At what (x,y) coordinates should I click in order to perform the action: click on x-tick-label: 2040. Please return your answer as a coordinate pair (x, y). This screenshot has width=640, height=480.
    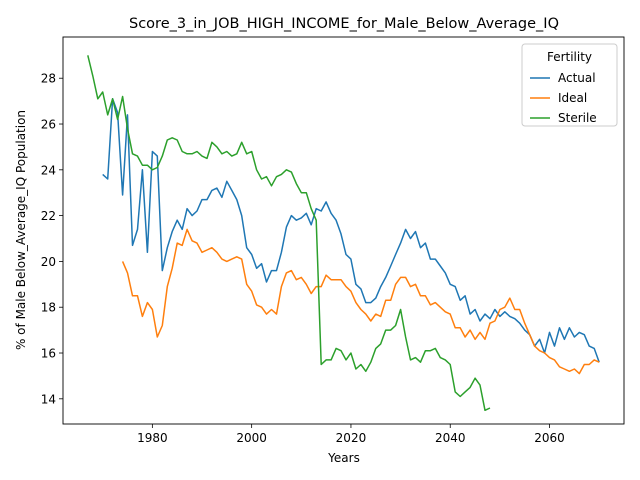
    Looking at the image, I should click on (450, 438).